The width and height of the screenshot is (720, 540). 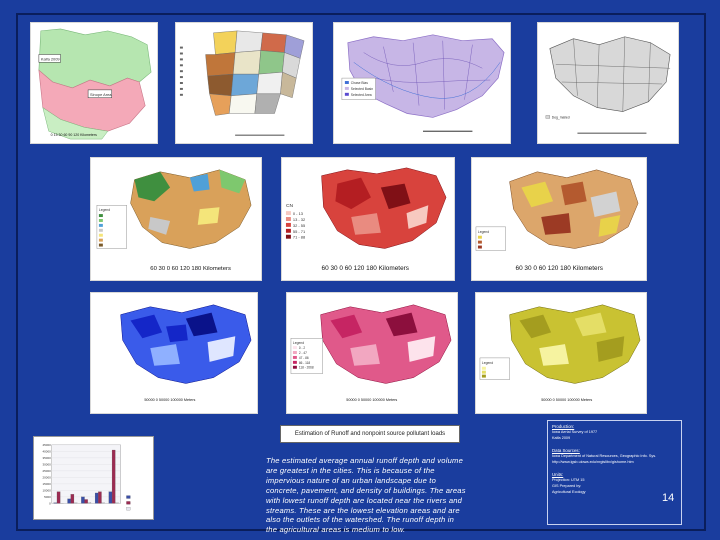 I want to click on legend-label: 118 - 2068, so click(x=306, y=368).